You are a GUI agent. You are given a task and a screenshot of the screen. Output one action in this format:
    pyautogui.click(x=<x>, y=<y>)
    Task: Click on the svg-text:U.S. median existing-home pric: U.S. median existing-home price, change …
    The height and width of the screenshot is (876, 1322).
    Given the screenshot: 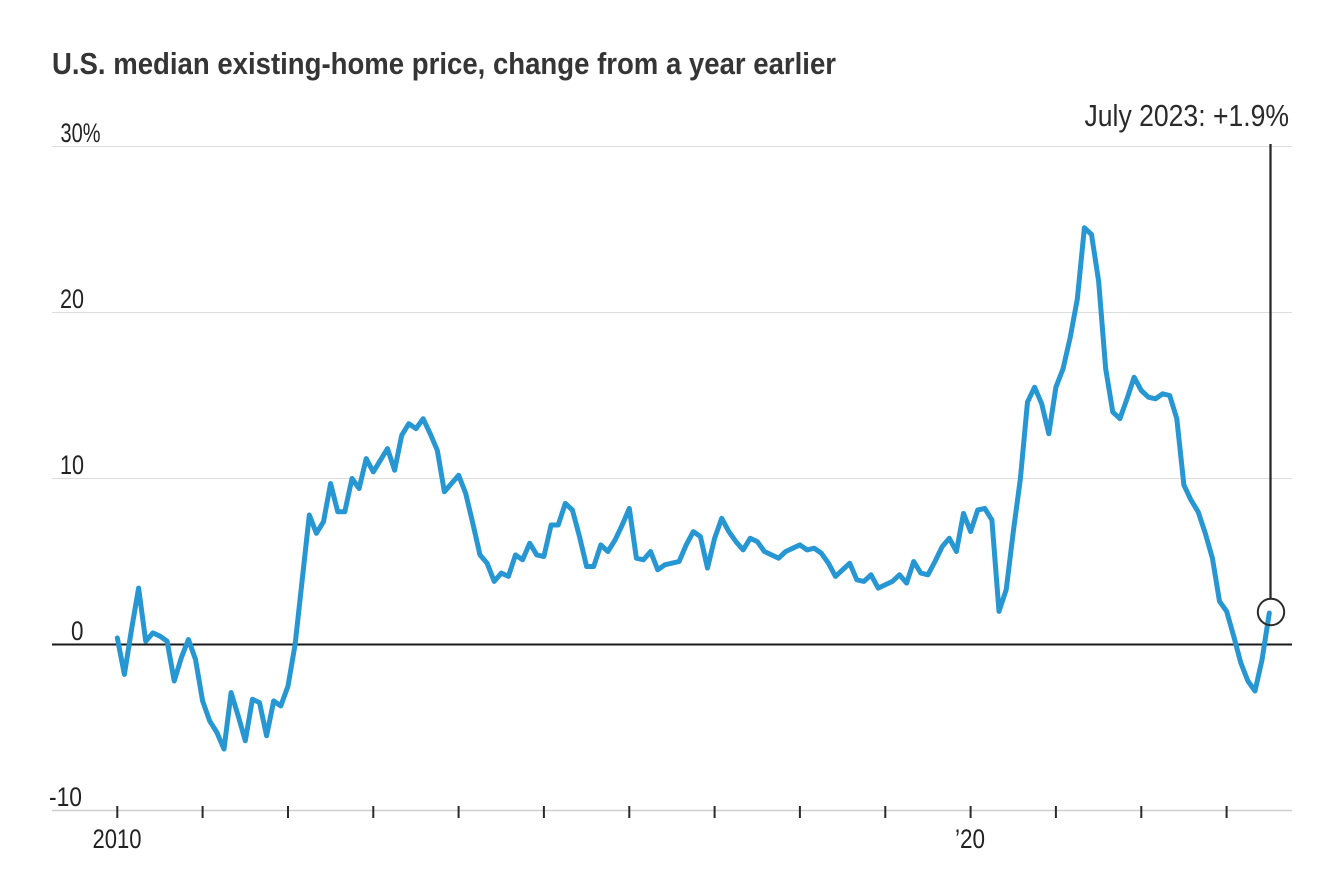 What is the action you would take?
    pyautogui.click(x=444, y=63)
    